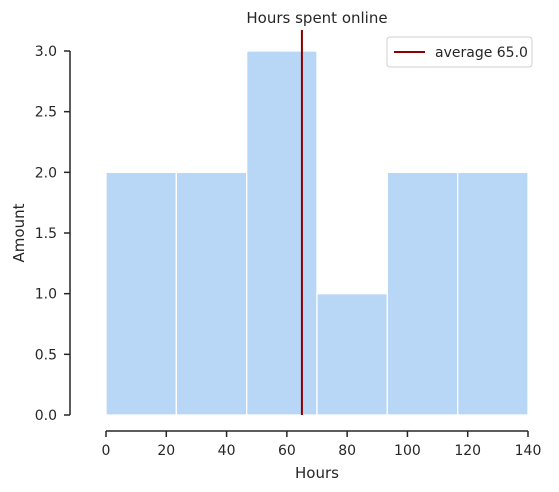 The height and width of the screenshot is (492, 559). I want to click on y-tick-label-4: 2.0, so click(46, 173).